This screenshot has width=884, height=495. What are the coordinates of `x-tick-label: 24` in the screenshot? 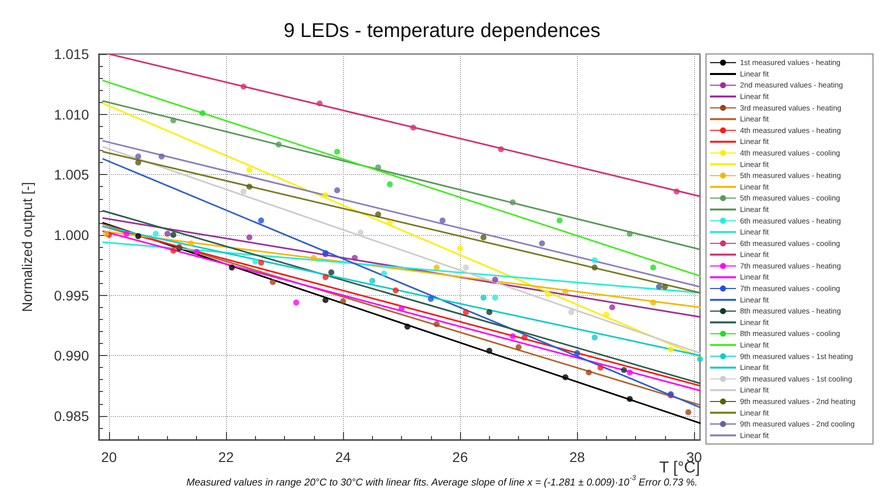 It's located at (343, 457).